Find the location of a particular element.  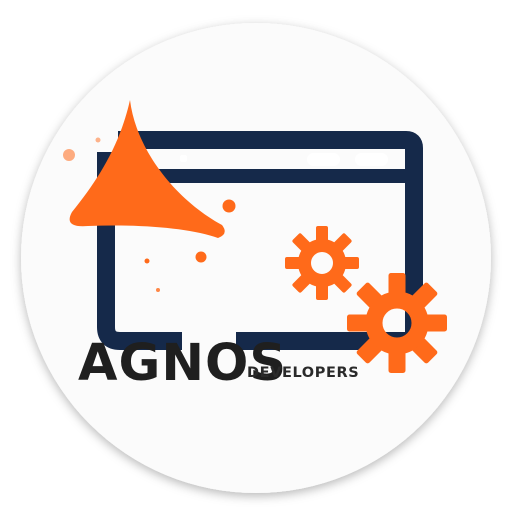

brand-name: AGNOS is located at coordinates (183, 363).